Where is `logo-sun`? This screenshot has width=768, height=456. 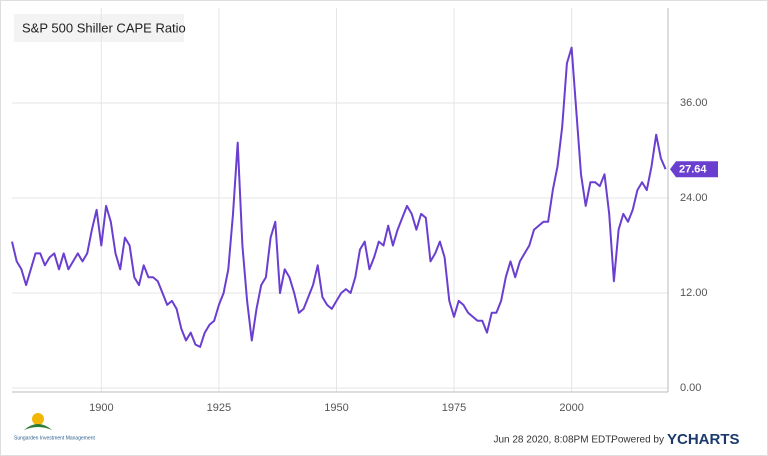 logo-sun is located at coordinates (38, 419).